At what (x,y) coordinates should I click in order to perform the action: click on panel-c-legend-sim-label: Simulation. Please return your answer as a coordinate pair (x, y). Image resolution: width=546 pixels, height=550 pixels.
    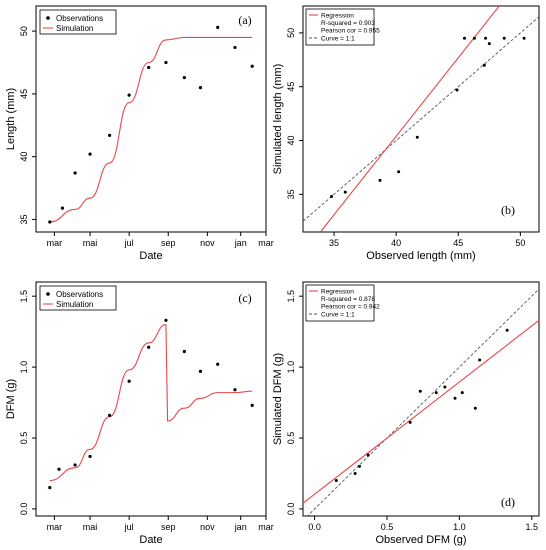
    Looking at the image, I should click on (74, 304).